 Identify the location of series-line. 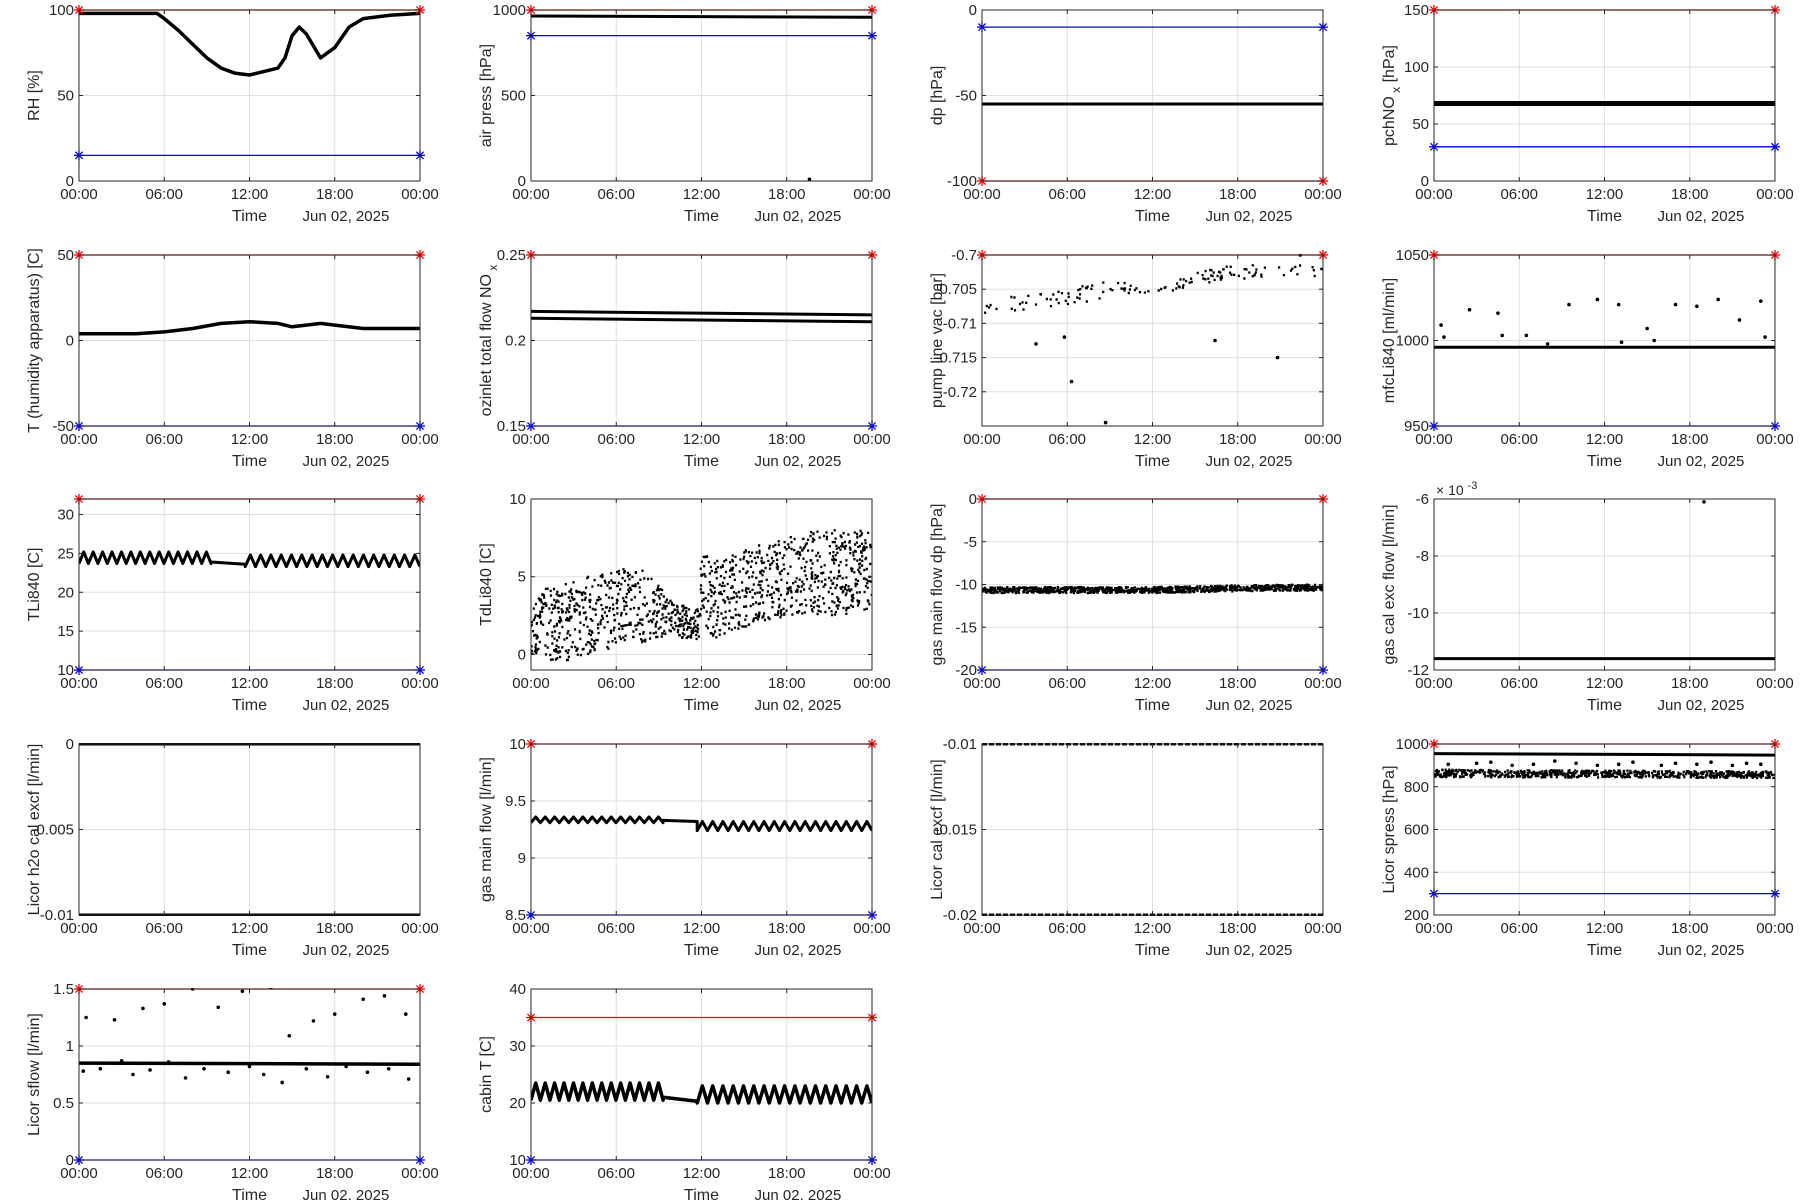
(701, 320).